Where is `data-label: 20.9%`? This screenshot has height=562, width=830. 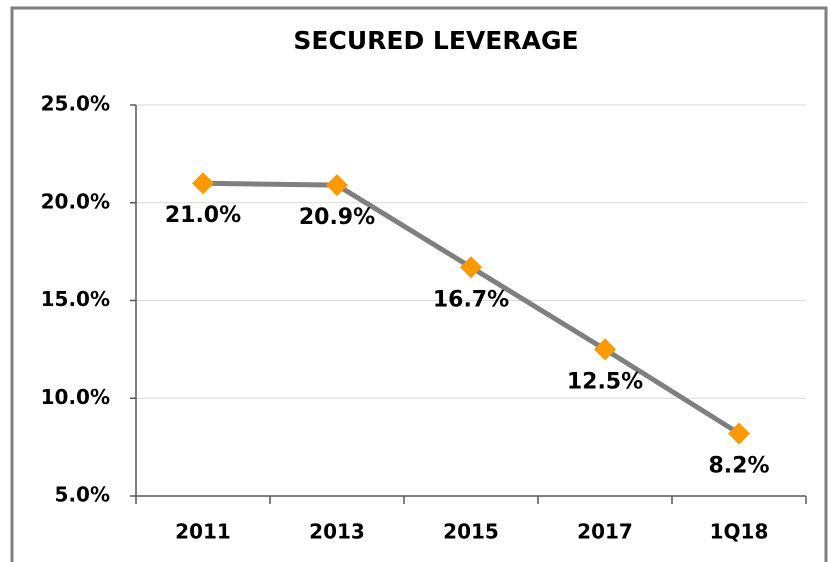
data-label: 20.9% is located at coordinates (337, 217).